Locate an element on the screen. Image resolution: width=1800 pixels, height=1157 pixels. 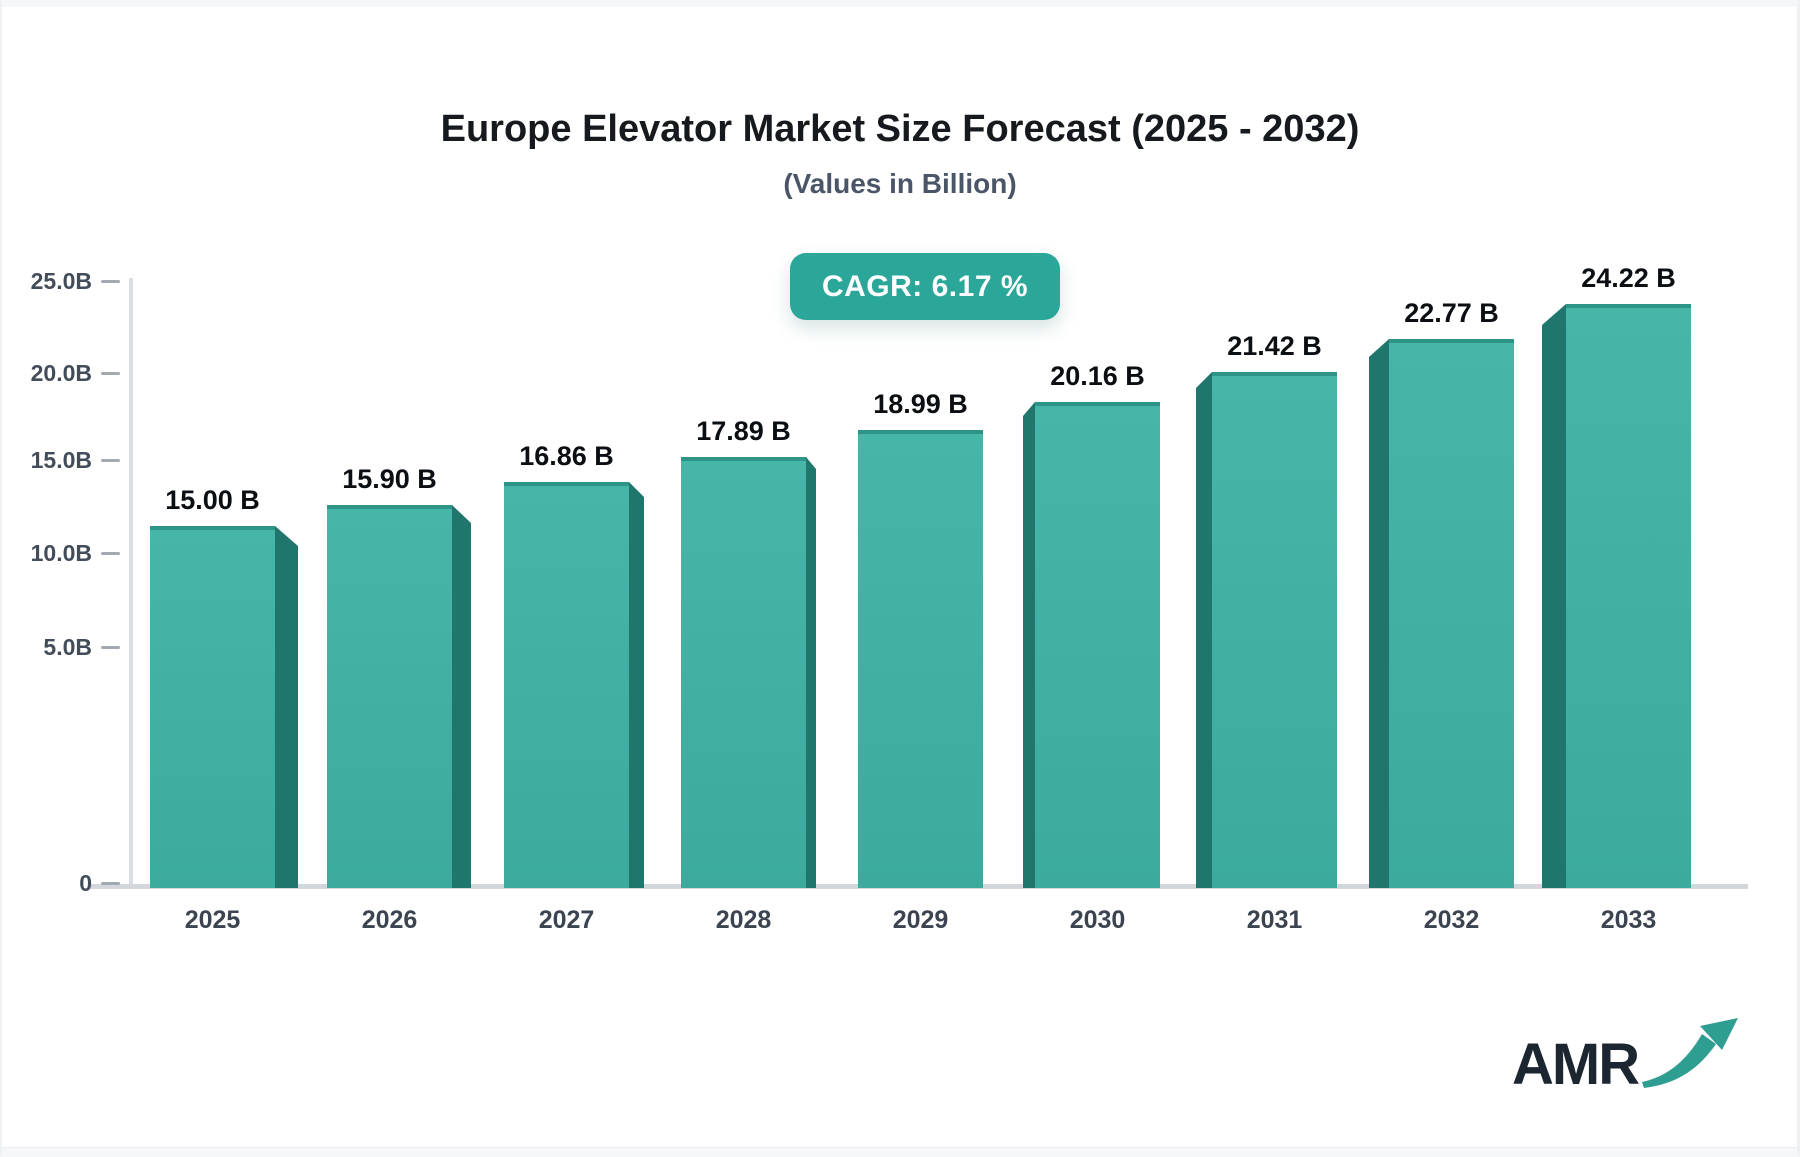
cagr-badge: CAGR: 6.17 % is located at coordinates (925, 286).